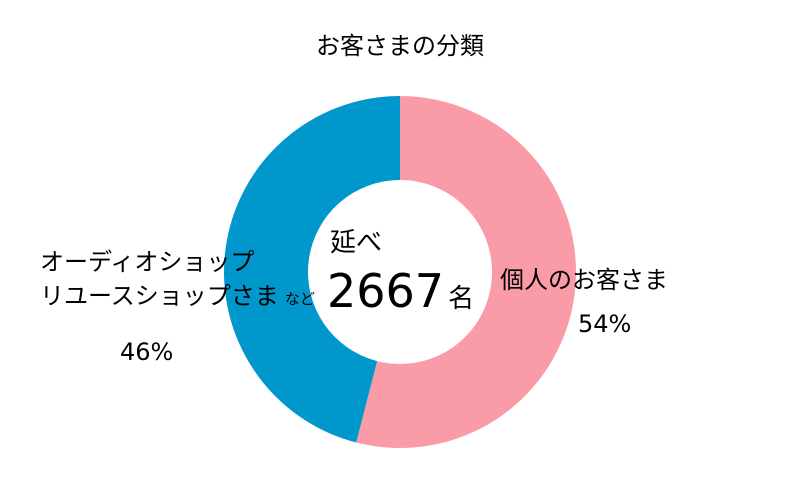 Image resolution: width=800 pixels, height=500 pixels. Describe the element at coordinates (461, 299) in the screenshot. I see `center-total-unit: 名` at that location.